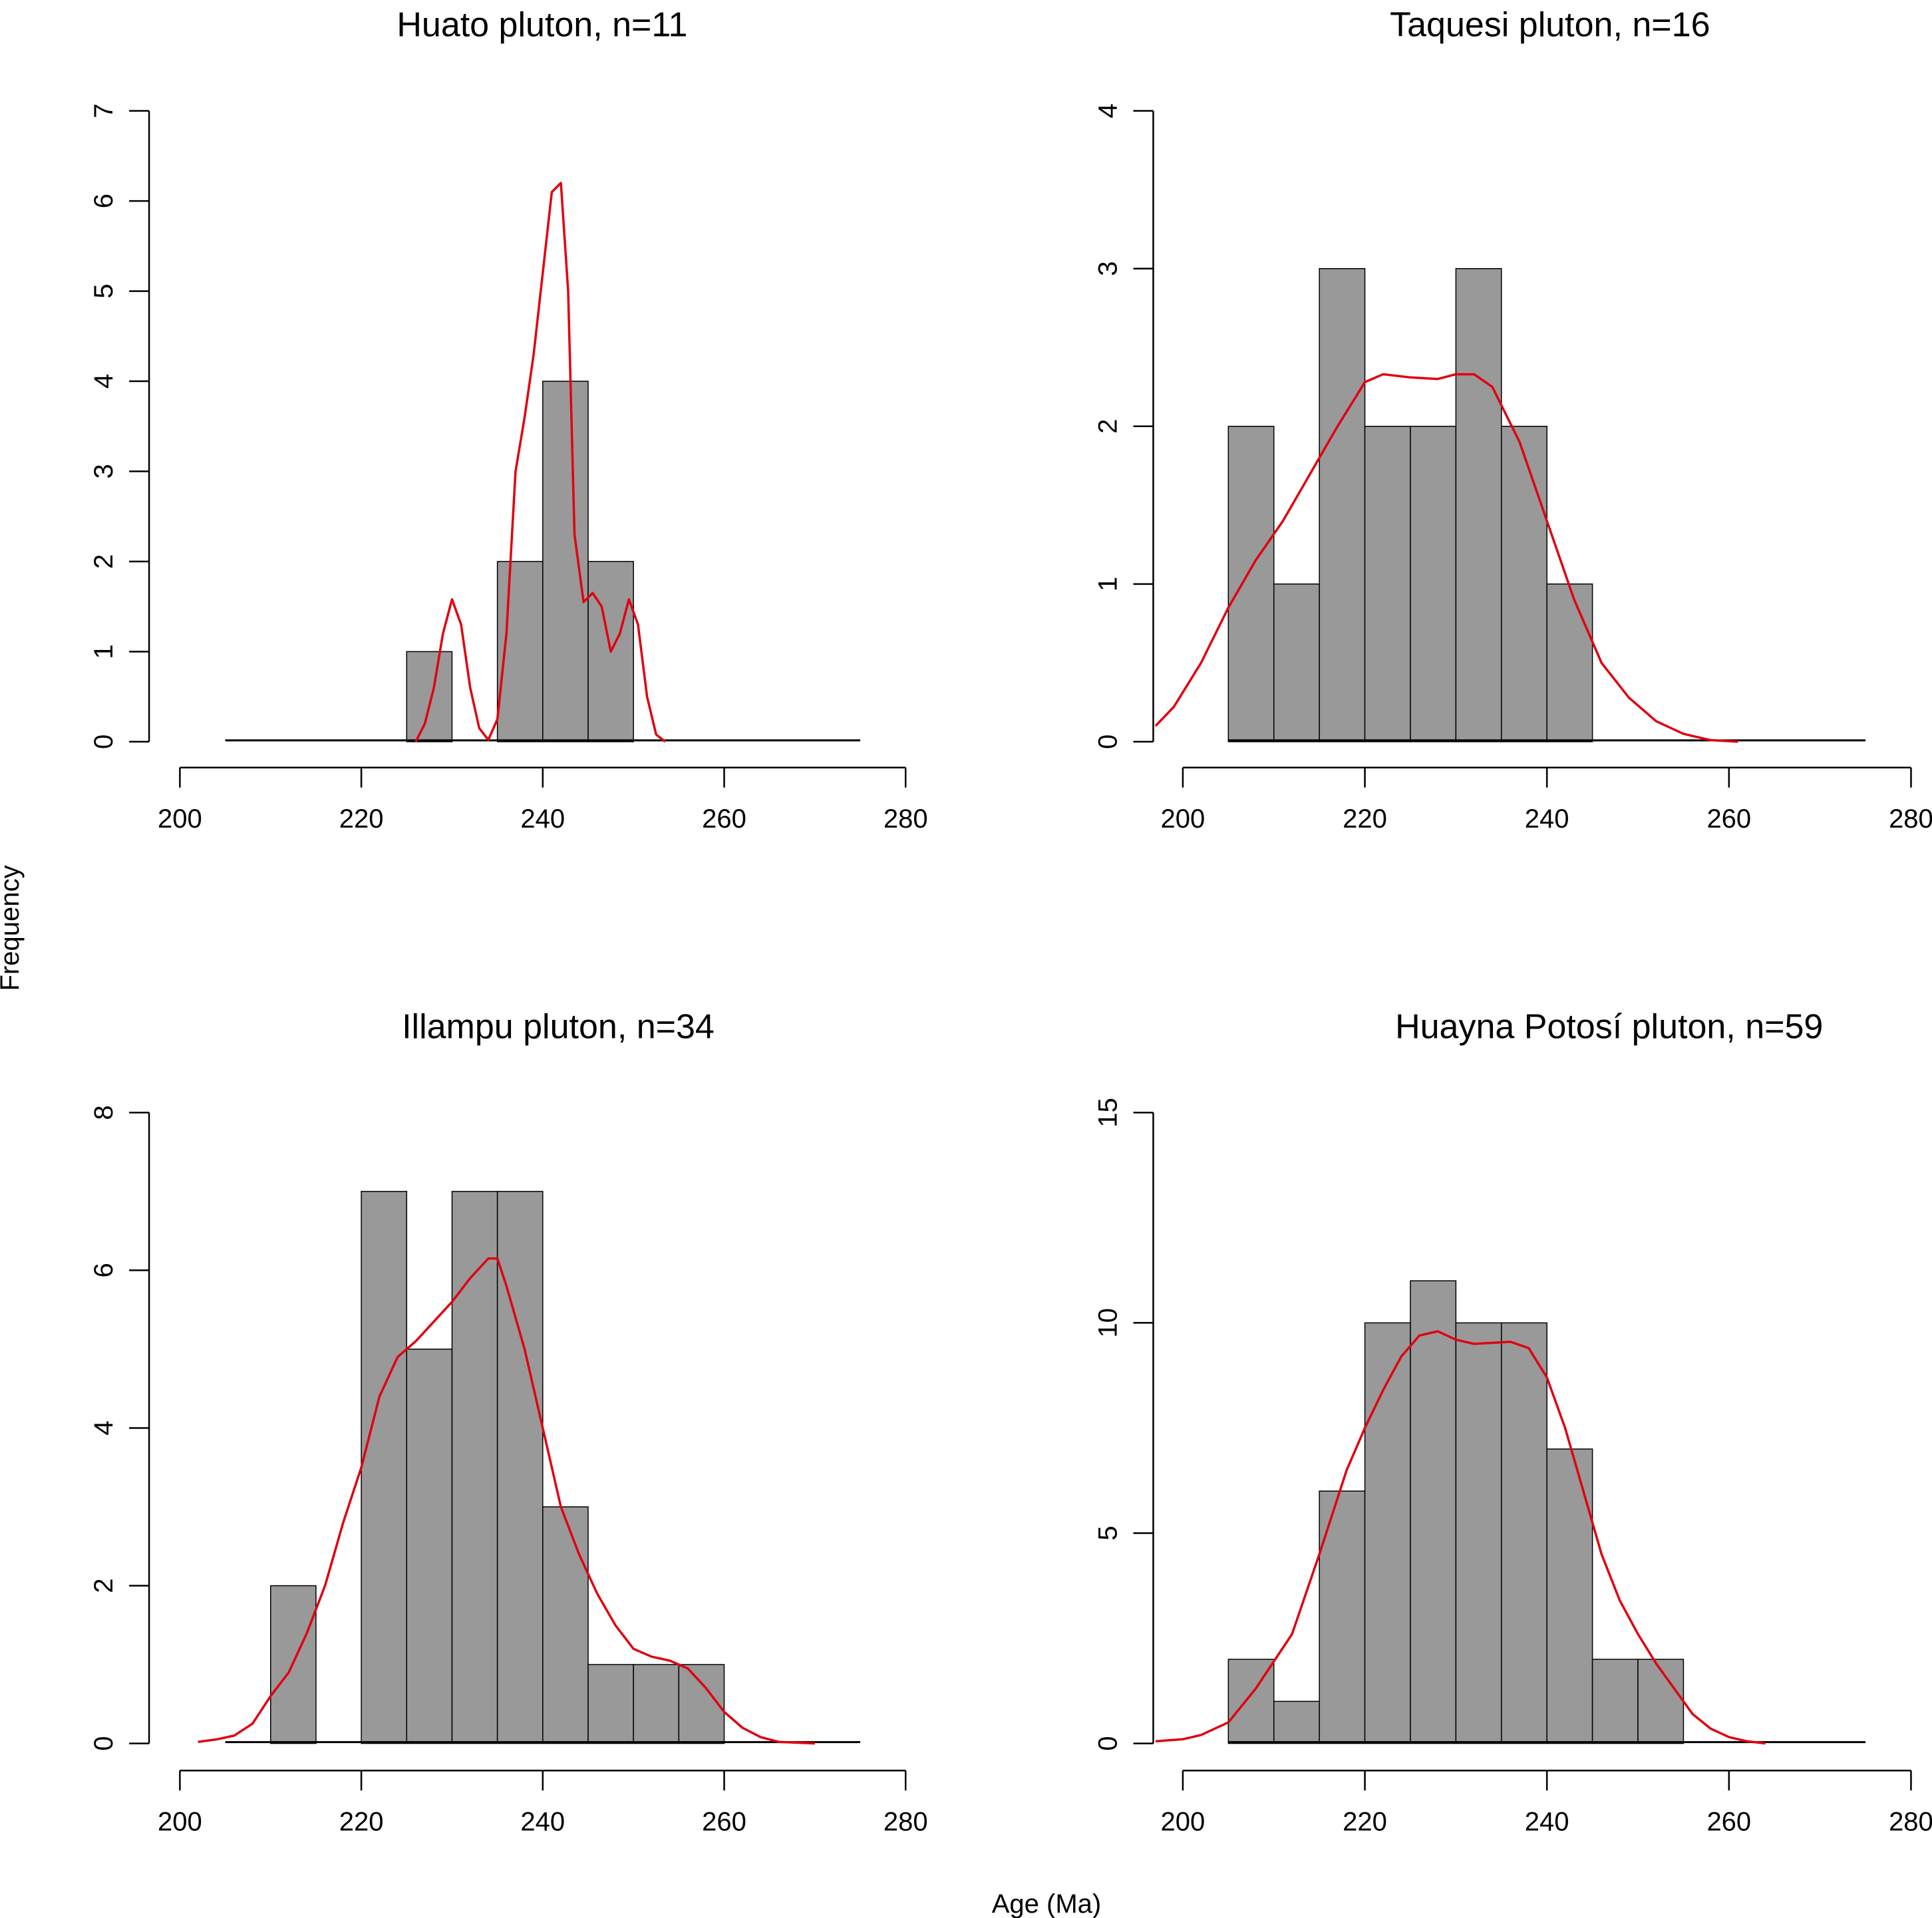  Describe the element at coordinates (12, 929) in the screenshot. I see `global-ylabel: Frequency` at that location.